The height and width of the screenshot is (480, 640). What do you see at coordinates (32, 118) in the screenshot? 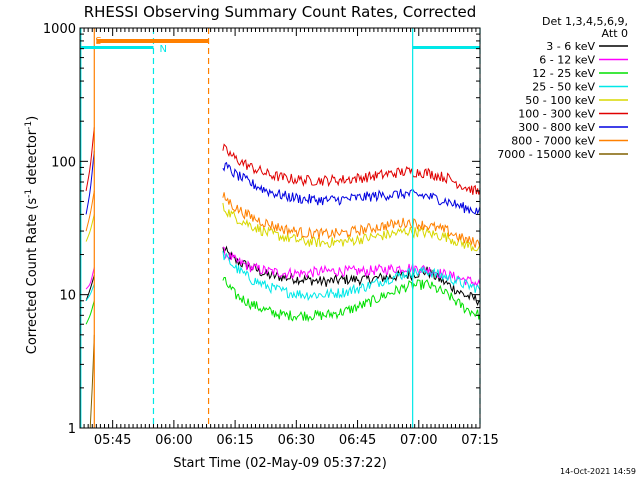
I see `y-axis-label-end: )` at bounding box center [32, 118].